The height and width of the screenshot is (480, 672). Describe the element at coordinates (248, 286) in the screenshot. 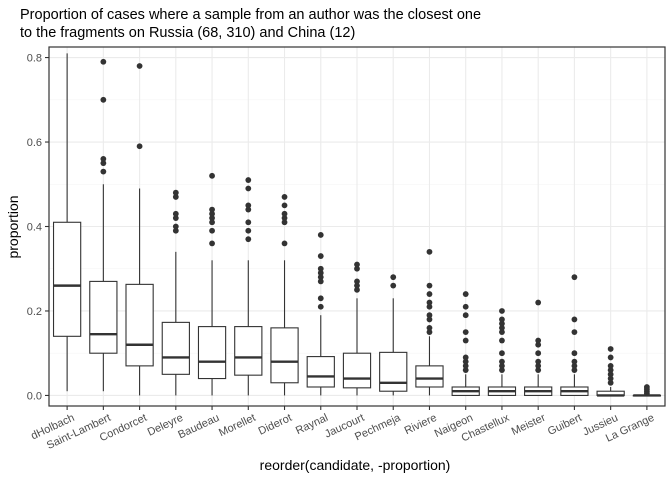

I see `box-morellet` at that location.